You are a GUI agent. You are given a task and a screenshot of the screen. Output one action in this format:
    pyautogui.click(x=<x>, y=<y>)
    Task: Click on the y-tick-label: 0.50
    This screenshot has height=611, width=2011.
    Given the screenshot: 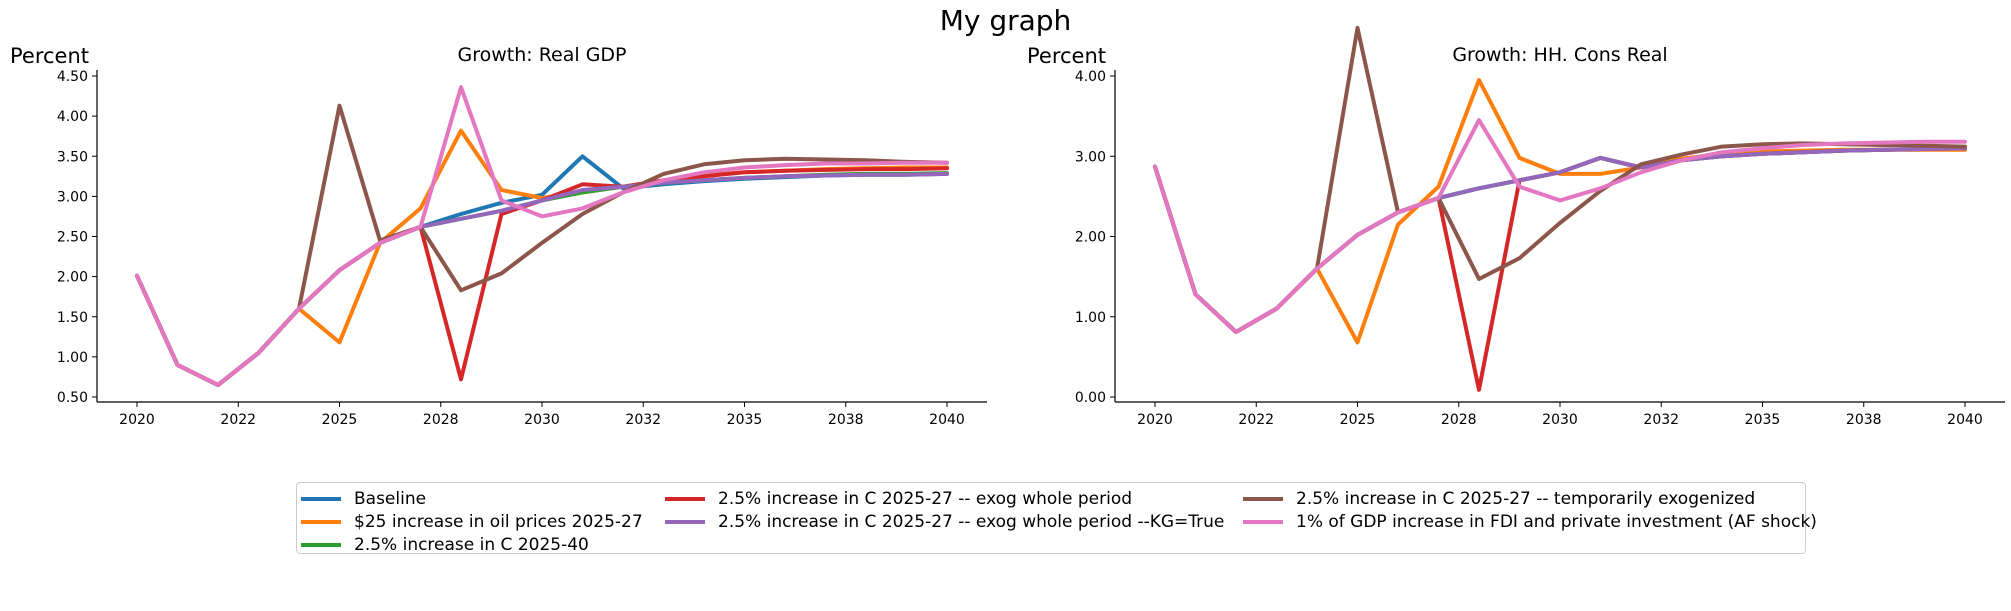 What is the action you would take?
    pyautogui.click(x=72, y=398)
    